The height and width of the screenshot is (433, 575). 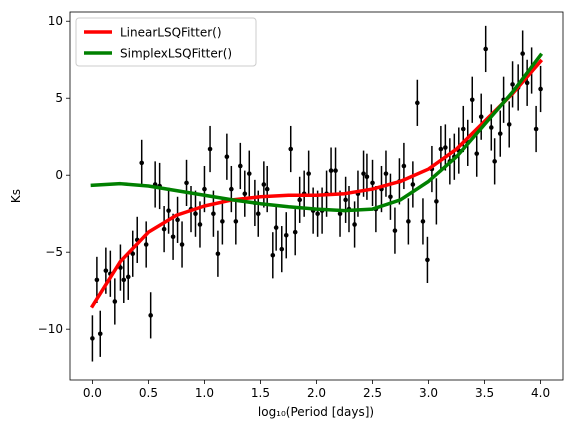 I want to click on y-tick-label: −5, so click(x=54, y=252).